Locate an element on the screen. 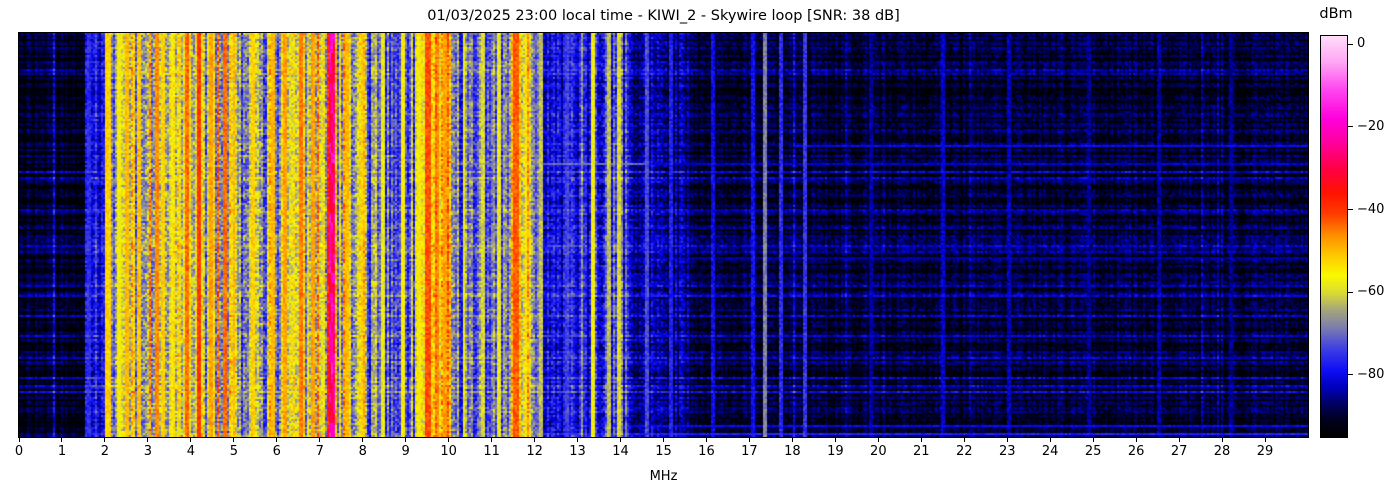 The height and width of the screenshot is (500, 1400). x-tick-label: 23 is located at coordinates (1007, 451).